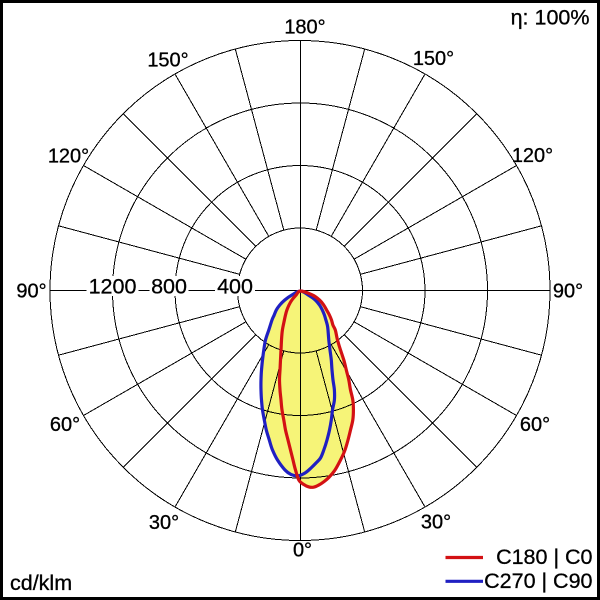 The height and width of the screenshot is (600, 600). I want to click on svg-text: 400, so click(235, 287).